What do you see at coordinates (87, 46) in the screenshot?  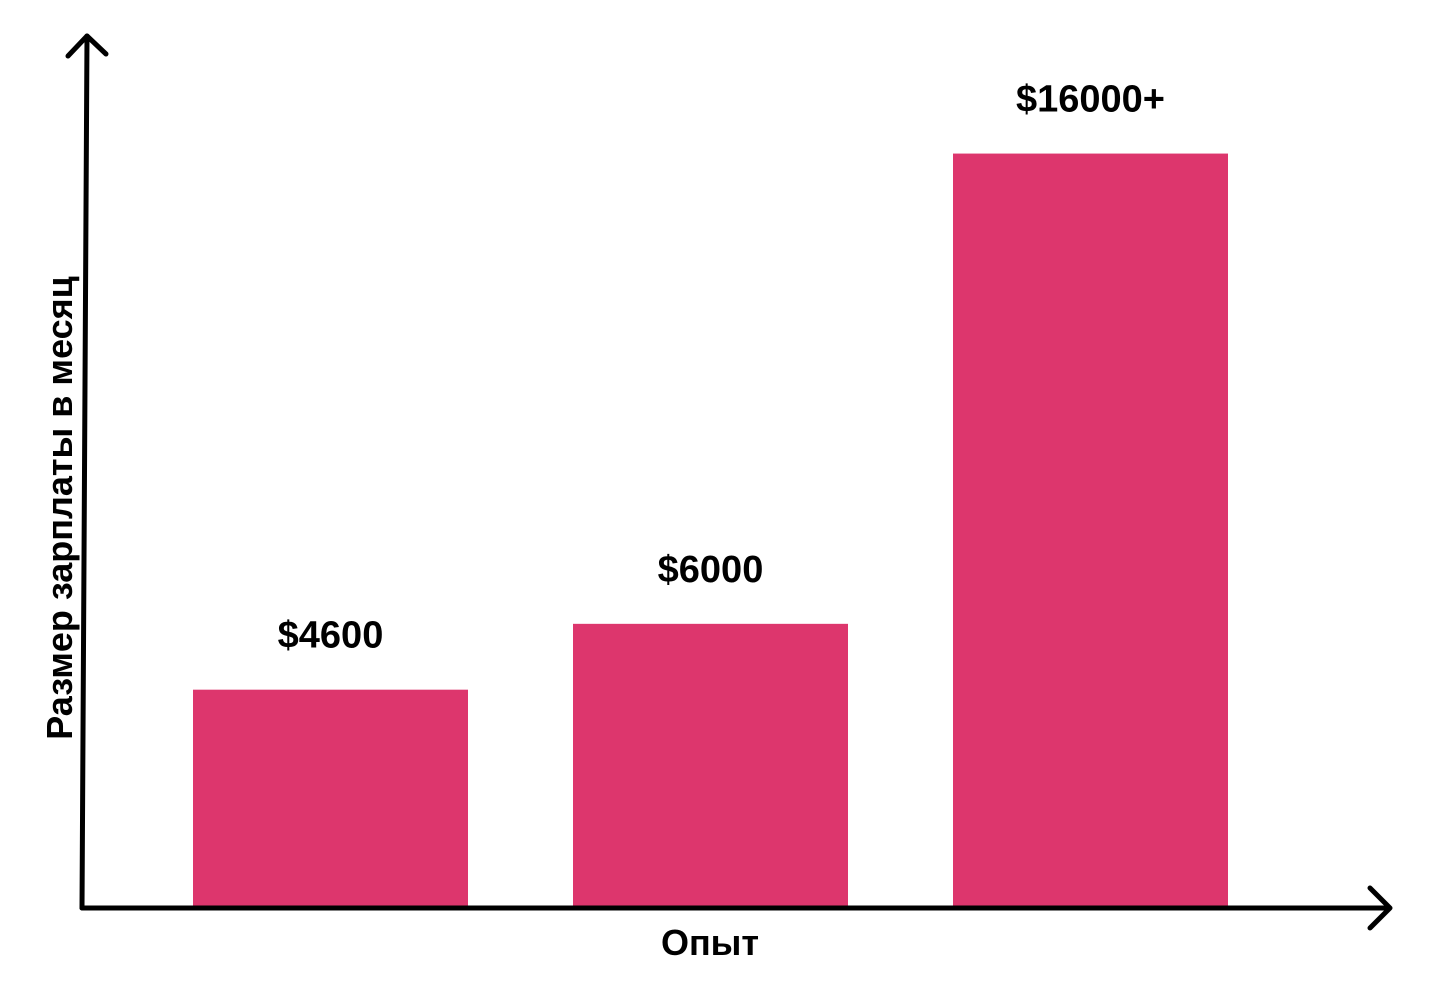 I see `y-axis-arrowhead` at bounding box center [87, 46].